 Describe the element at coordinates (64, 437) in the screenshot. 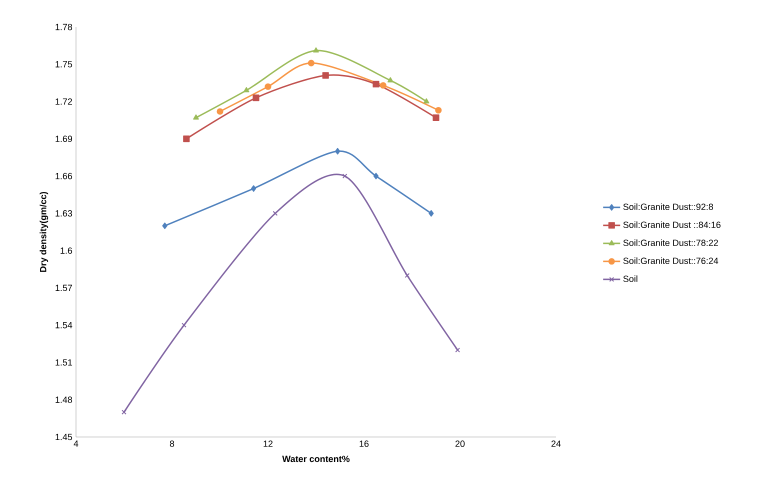

I see `y-tick-label: 1.45` at that location.